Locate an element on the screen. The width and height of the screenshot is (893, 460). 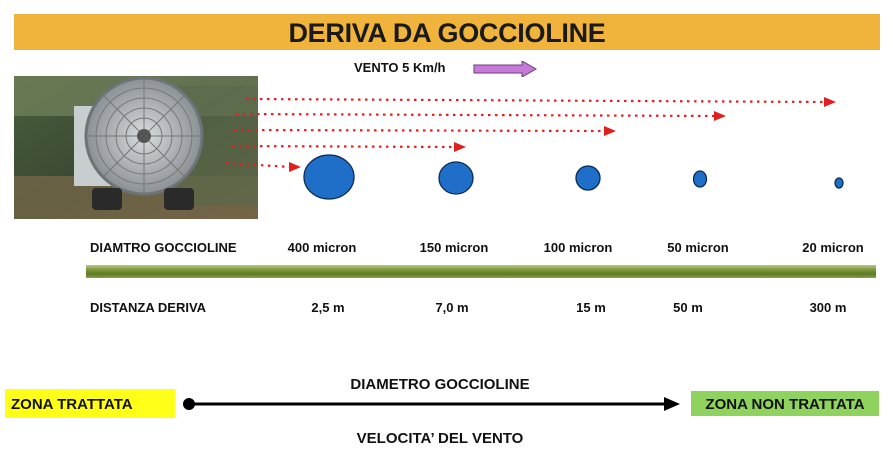
diameter-value: 400 micron is located at coordinates (322, 247).